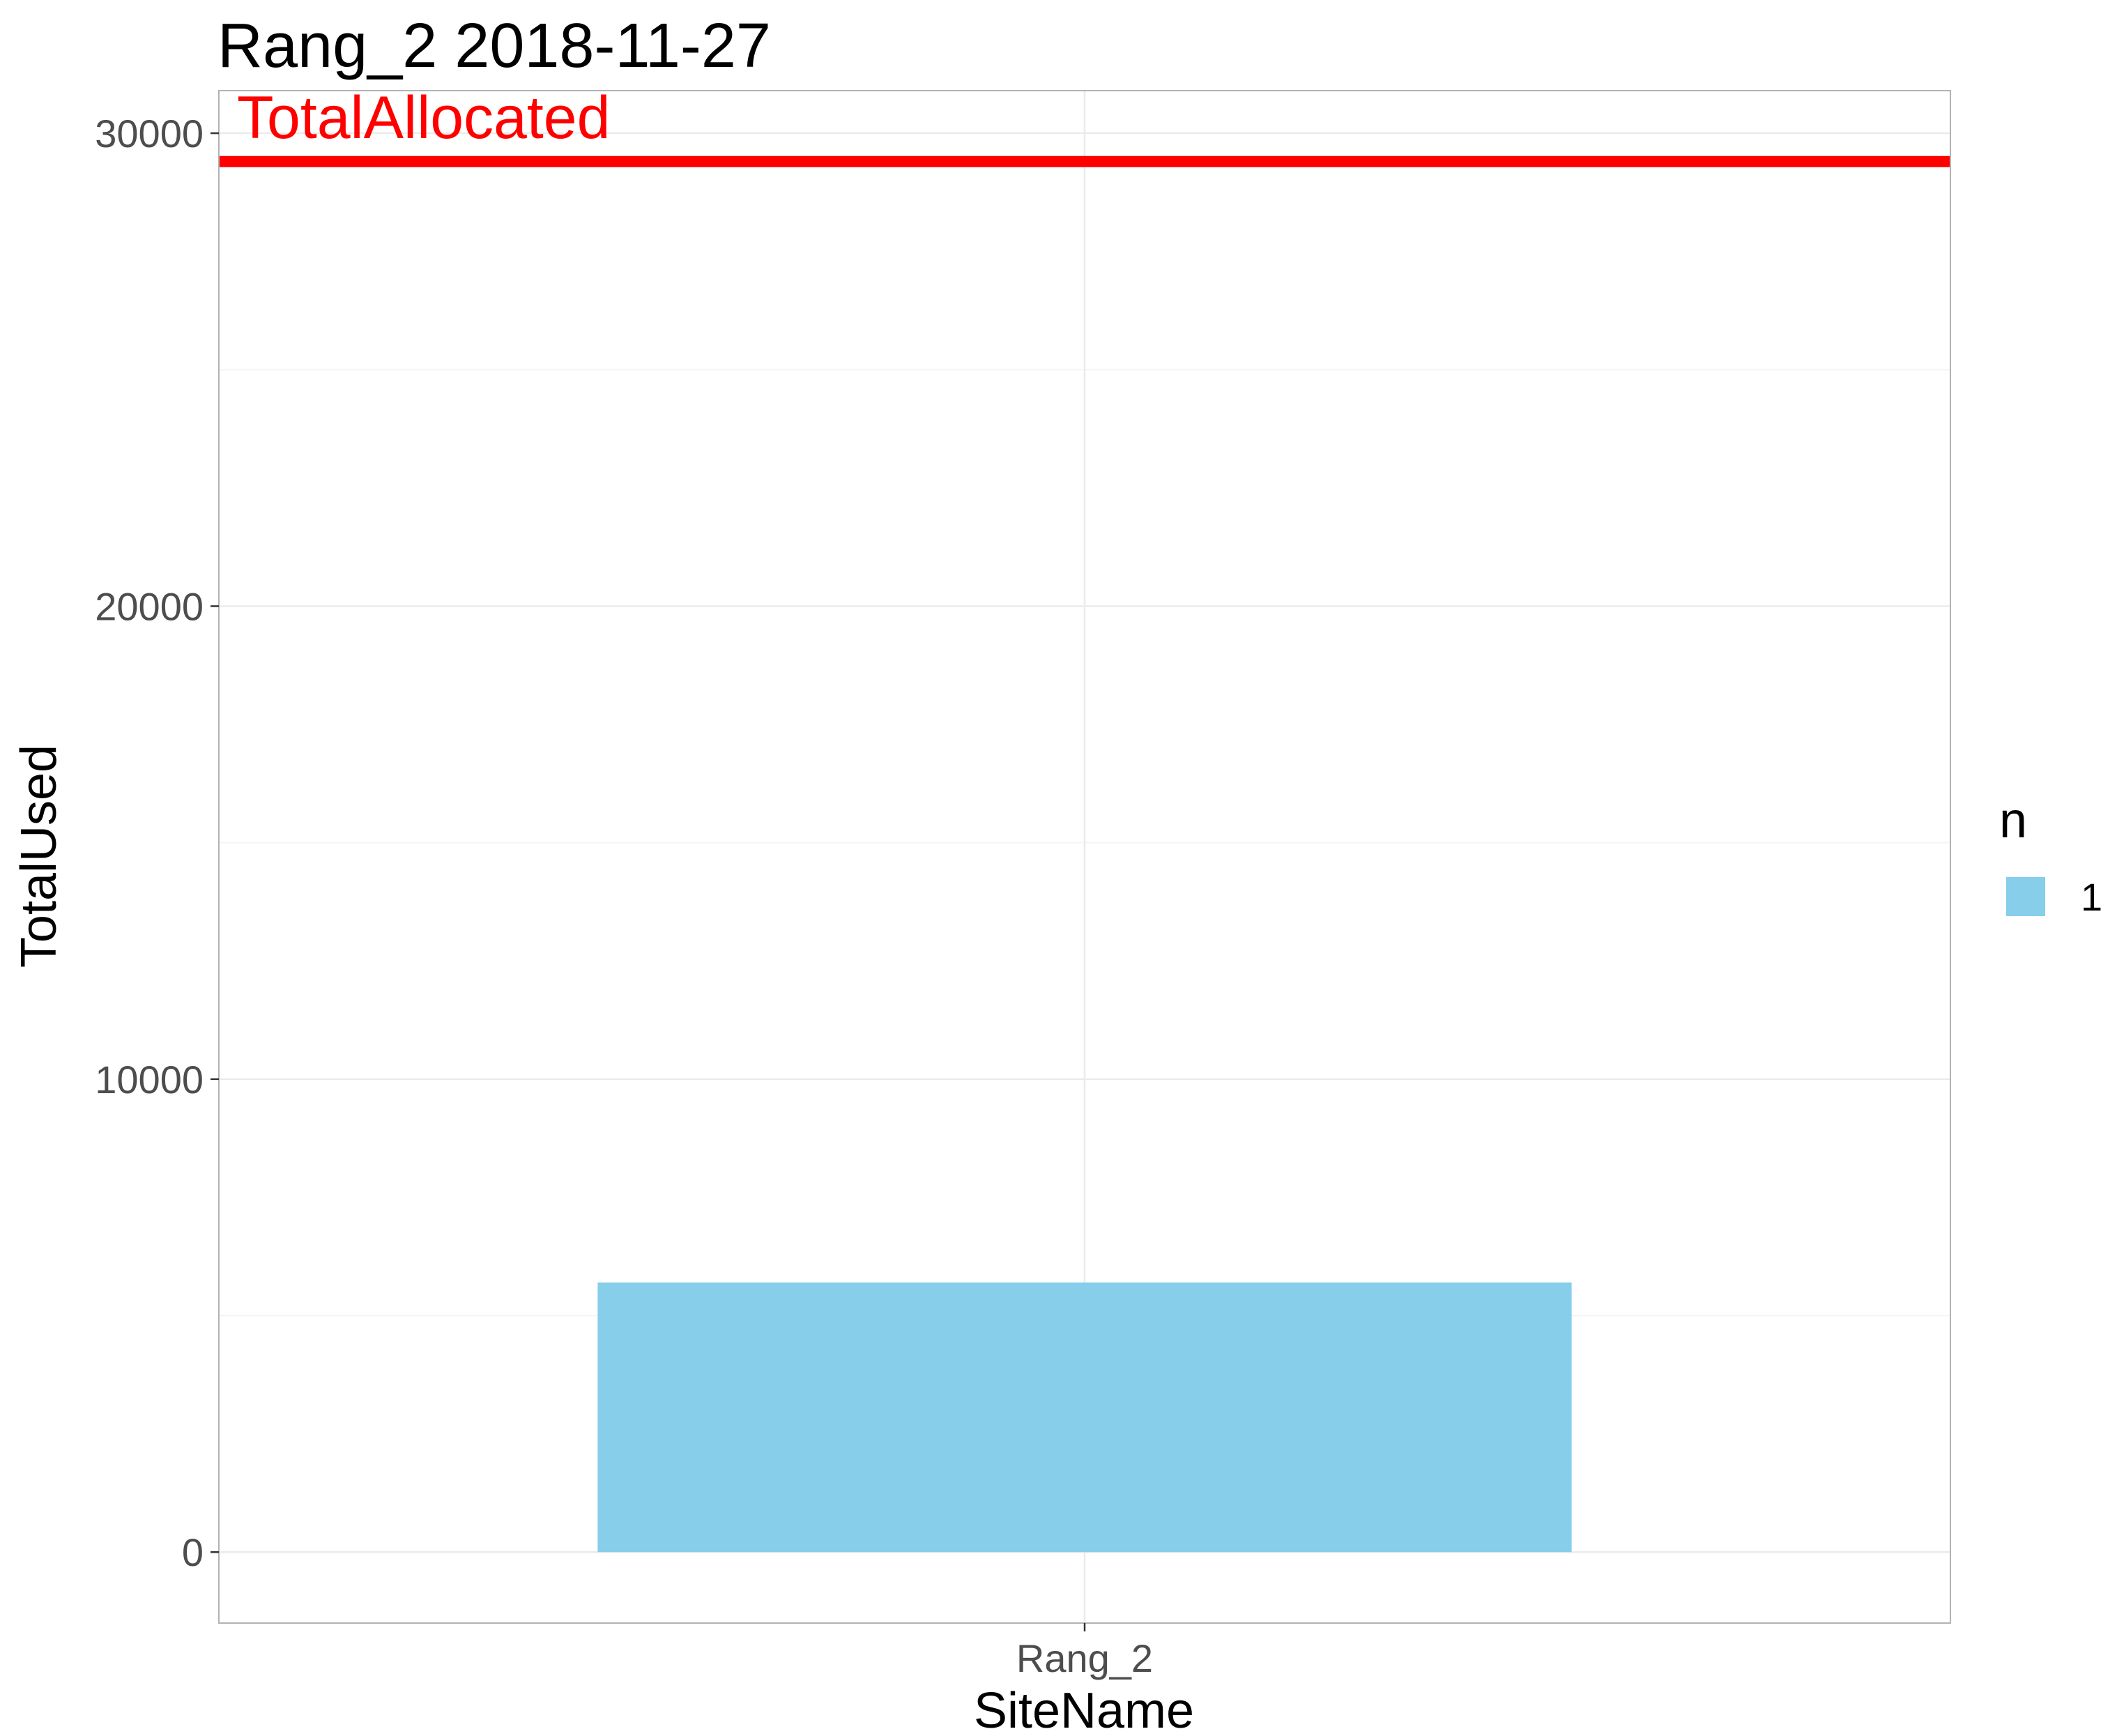 This screenshot has width=2117, height=1736. What do you see at coordinates (1084, 126) in the screenshot?
I see `reference-line-group: TotalAllocated` at bounding box center [1084, 126].